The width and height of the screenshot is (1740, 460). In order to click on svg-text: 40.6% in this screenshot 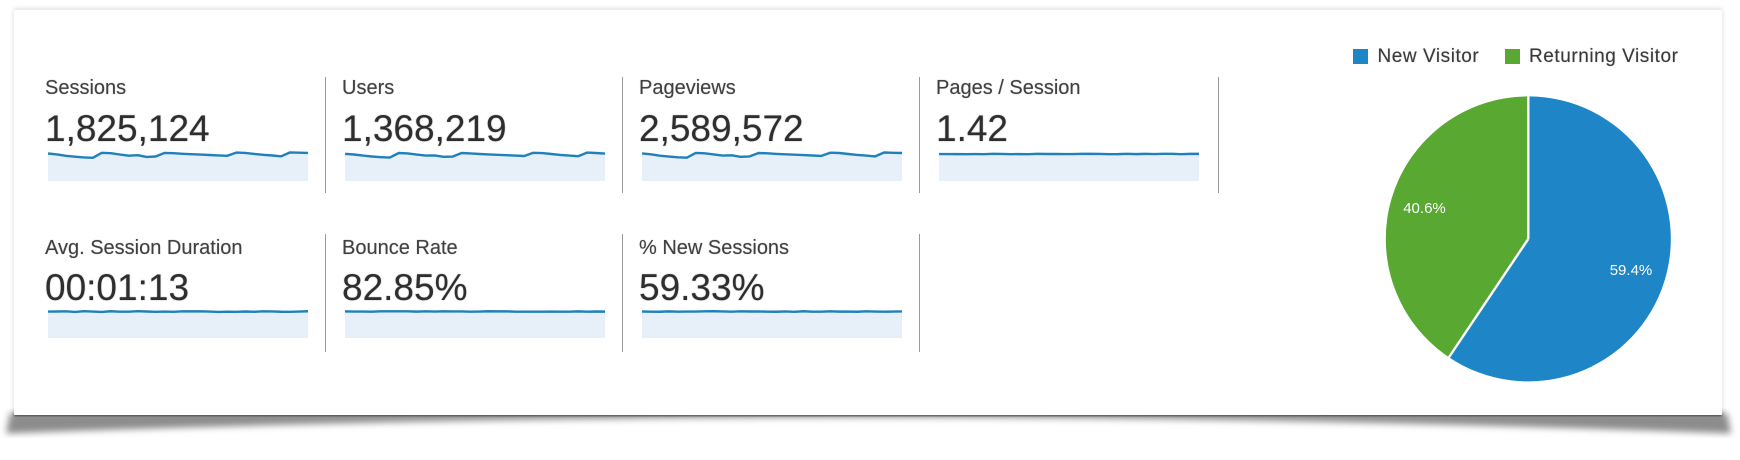, I will do `click(1424, 208)`.